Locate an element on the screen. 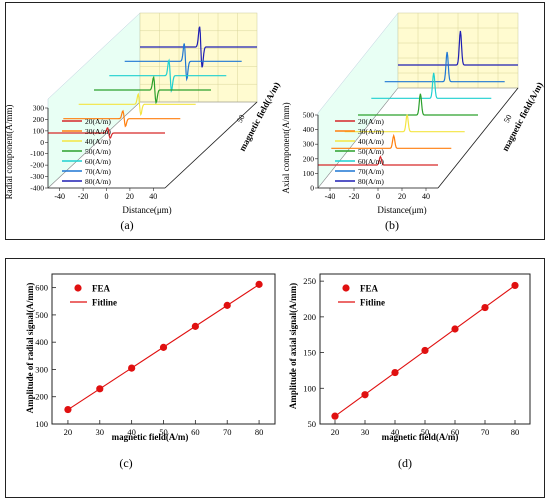 Image resolution: width=550 pixels, height=499 pixels. panel-b-ylabel: Axial component(A/mm) is located at coordinates (286, 147).